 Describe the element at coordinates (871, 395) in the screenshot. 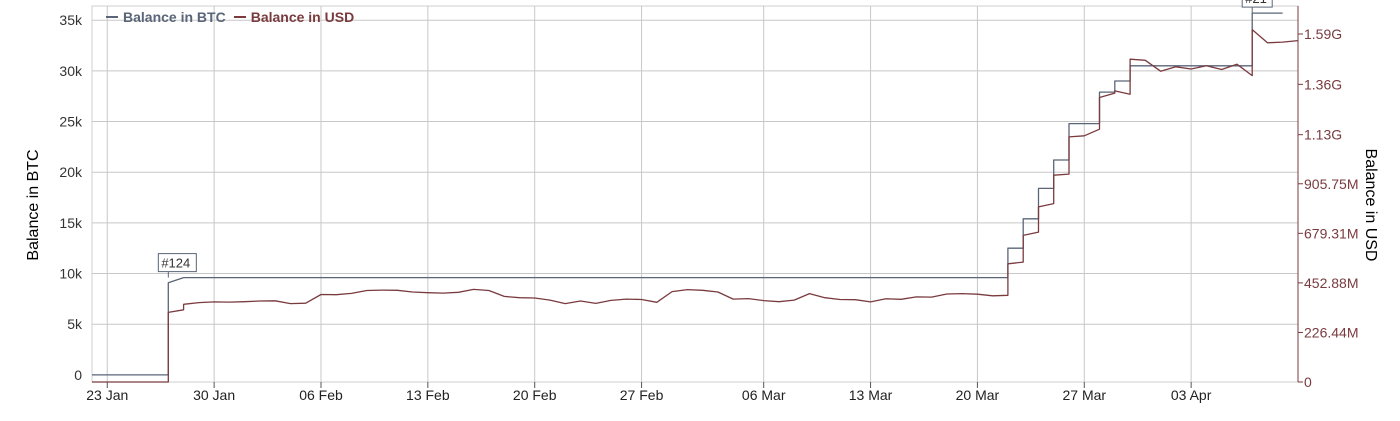

I see `x-tick-label: 13 Mar` at that location.